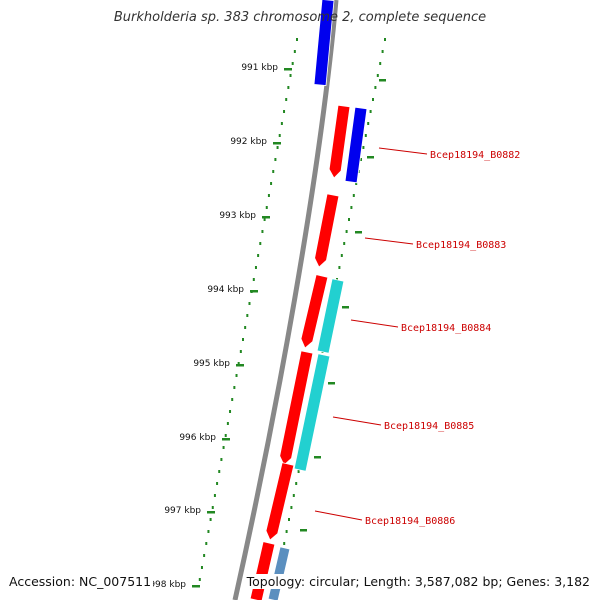  I want to click on gene-label: Bcep18194_B0882, so click(475, 155).